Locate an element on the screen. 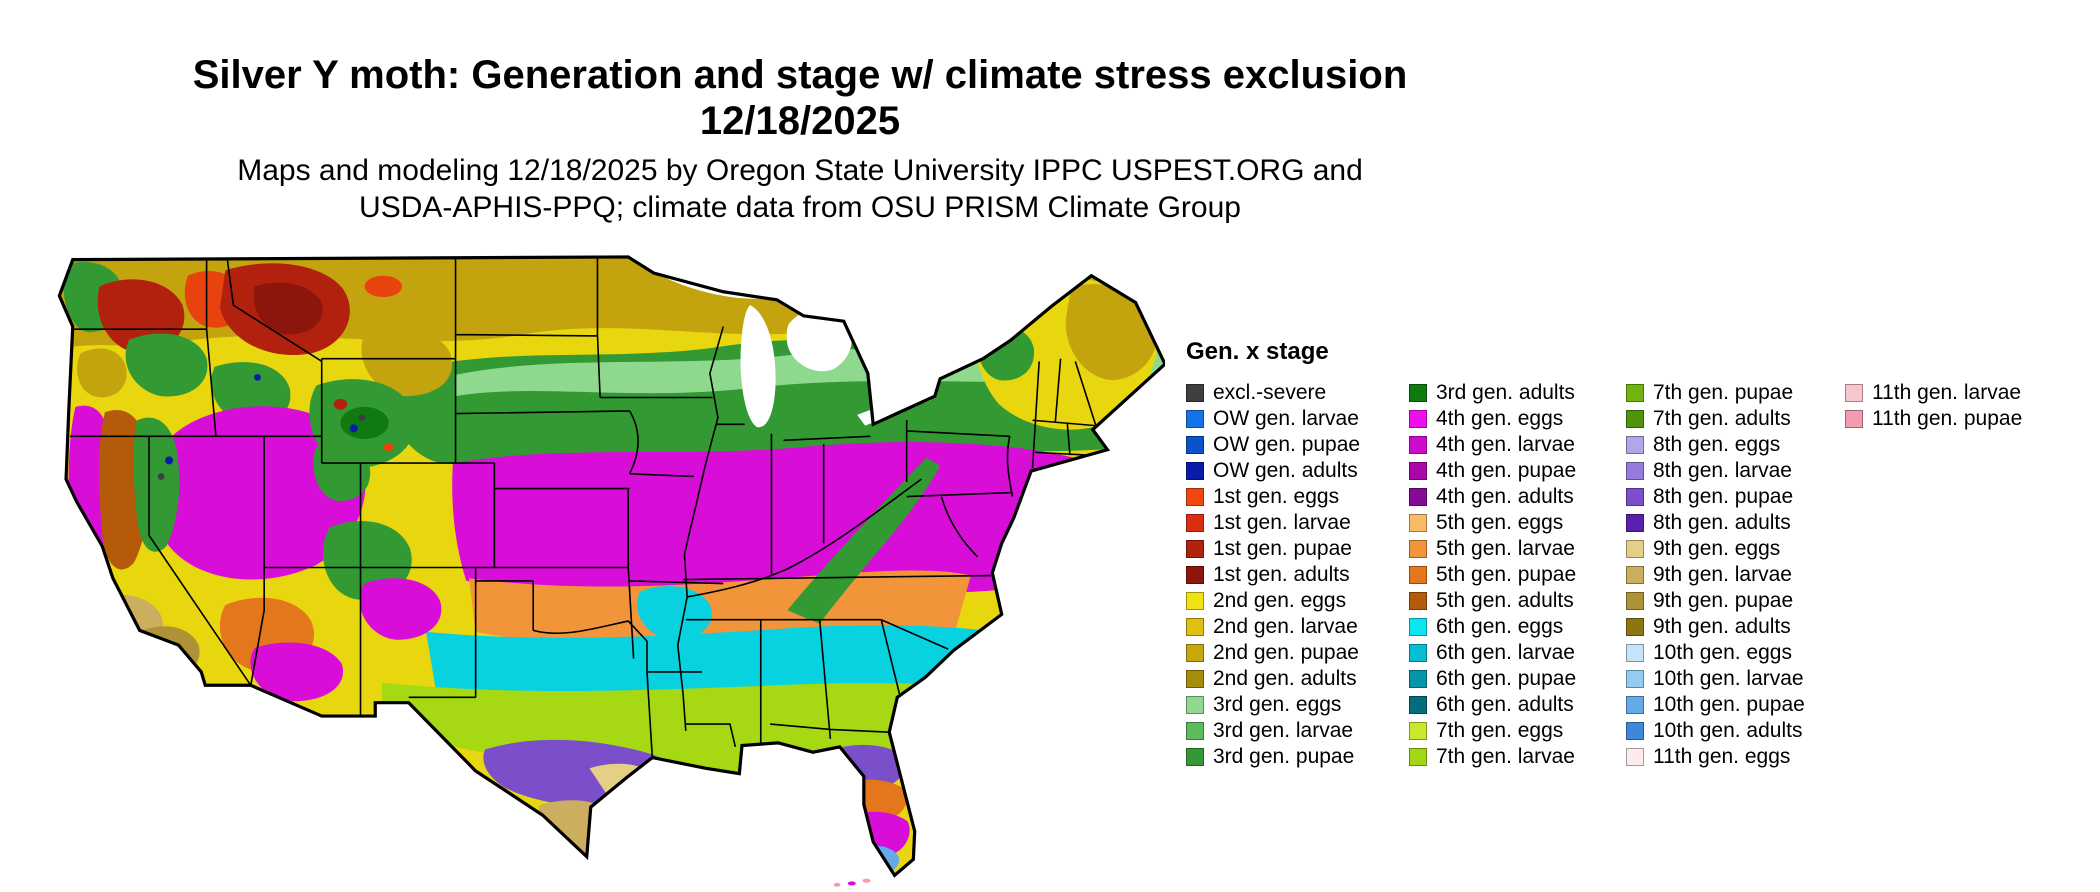 Image resolution: width=2100 pixels, height=892 pixels. lake-michigan is located at coordinates (758, 366).